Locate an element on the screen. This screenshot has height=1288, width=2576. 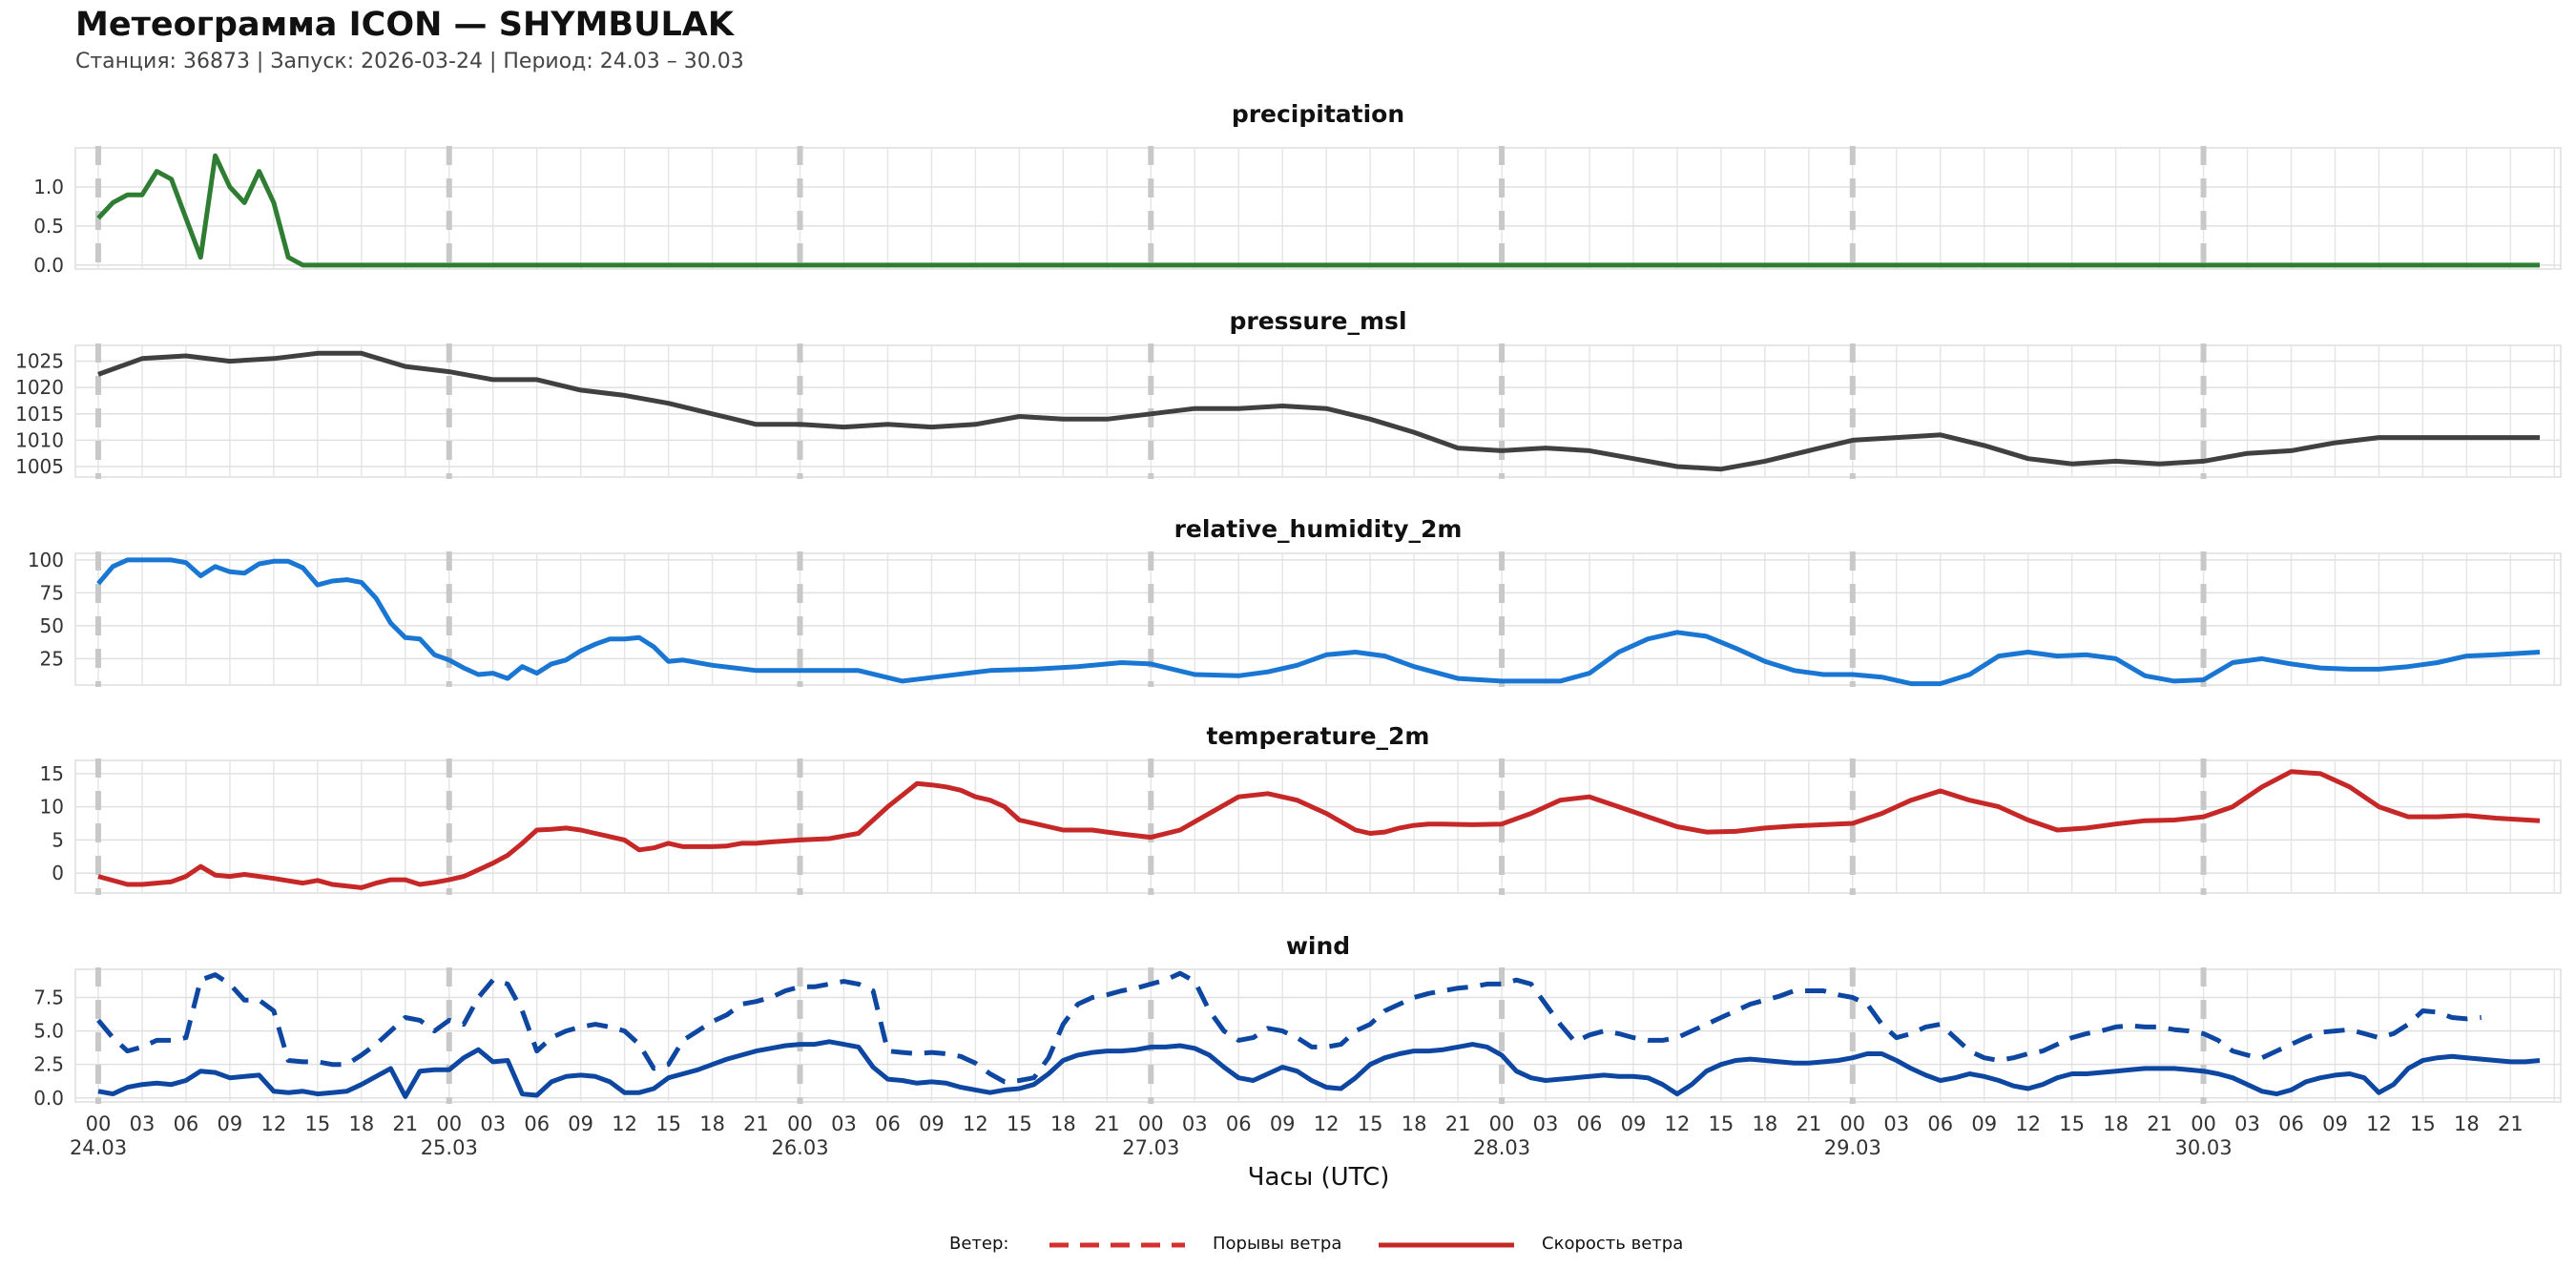
series-line-relative_humidity_2m is located at coordinates (1318, 622).